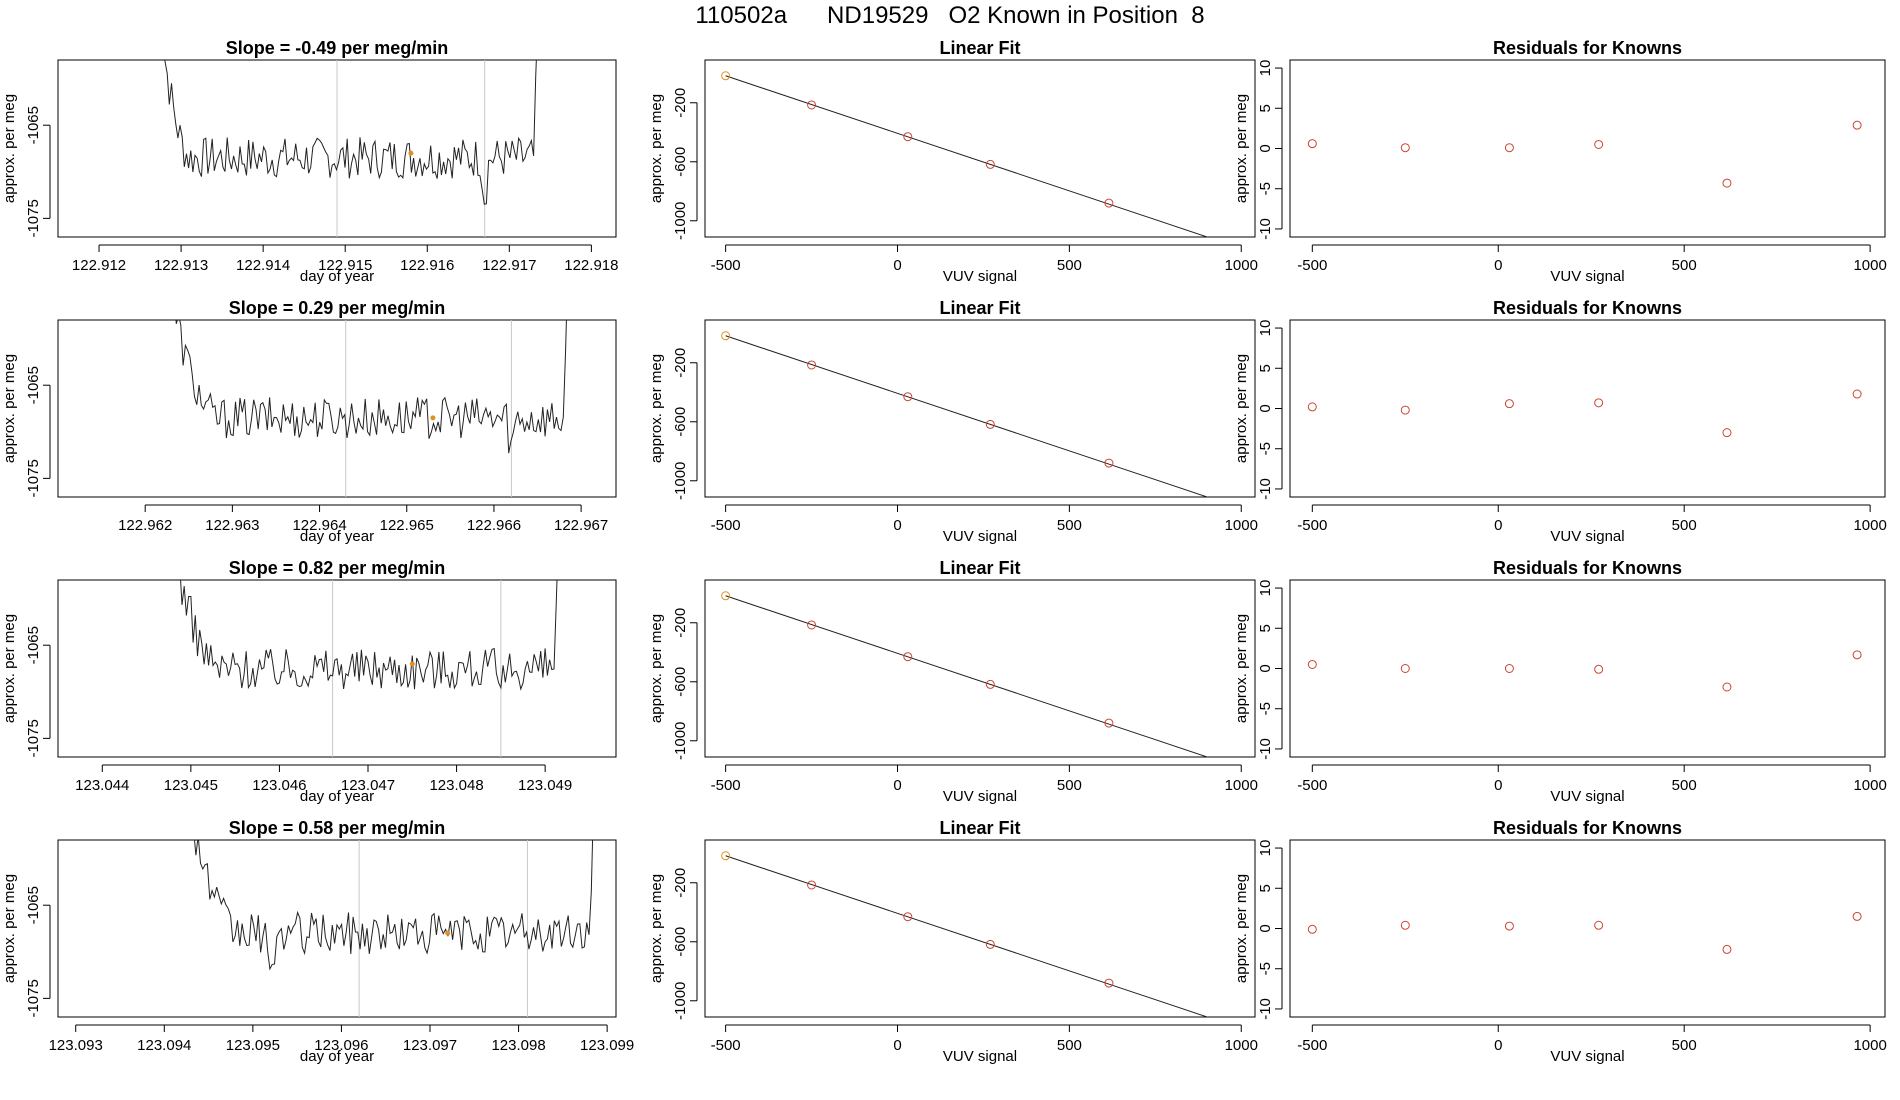 The height and width of the screenshot is (1100, 1900). I want to click on plot-title: Slope = 0.29 per meg/min, so click(337, 308).